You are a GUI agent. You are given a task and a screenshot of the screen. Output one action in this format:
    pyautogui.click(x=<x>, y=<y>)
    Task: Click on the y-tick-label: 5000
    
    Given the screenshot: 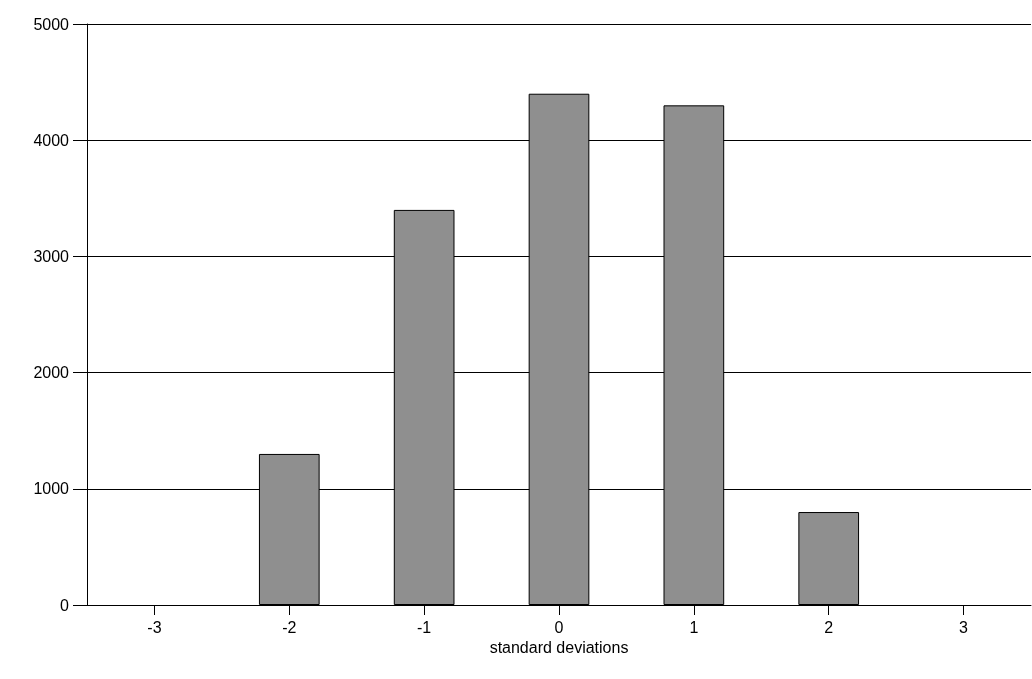 What is the action you would take?
    pyautogui.click(x=51, y=24)
    